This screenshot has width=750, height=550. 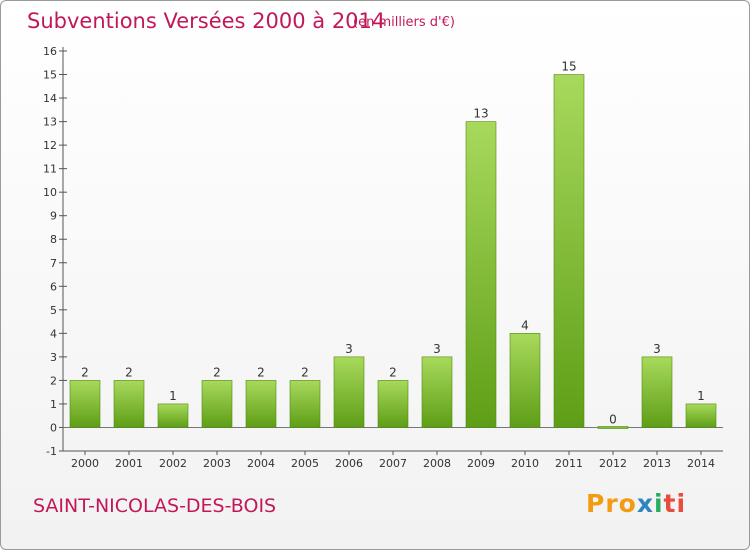 I want to click on y-tick-label: 11, so click(x=50, y=169).